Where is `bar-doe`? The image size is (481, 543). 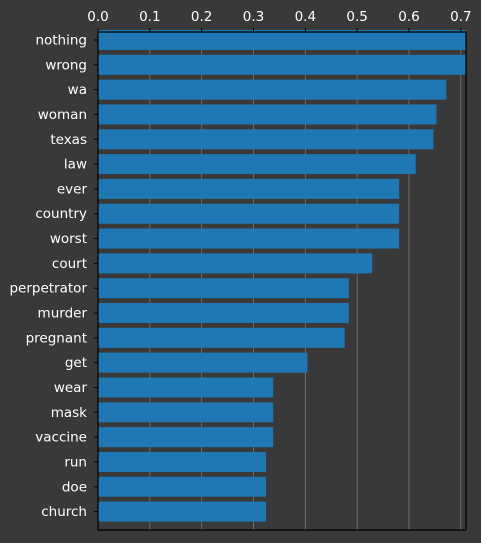
bar-doe is located at coordinates (182, 486).